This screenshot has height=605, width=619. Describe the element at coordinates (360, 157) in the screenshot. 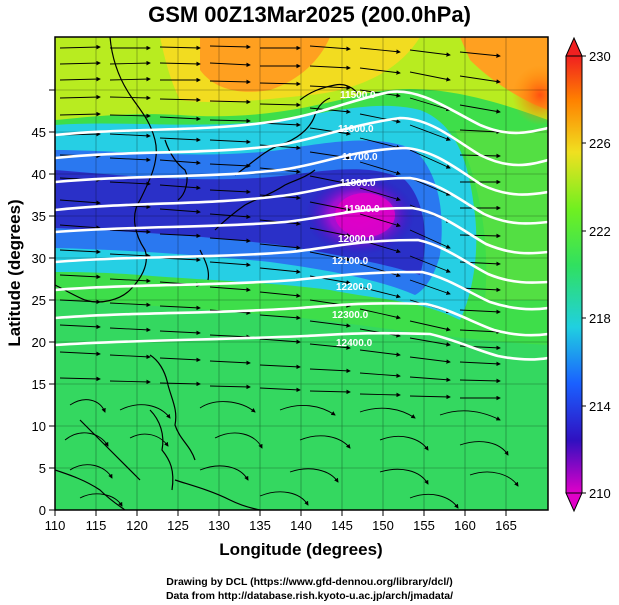

I see `contour-label: 11700.0` at that location.